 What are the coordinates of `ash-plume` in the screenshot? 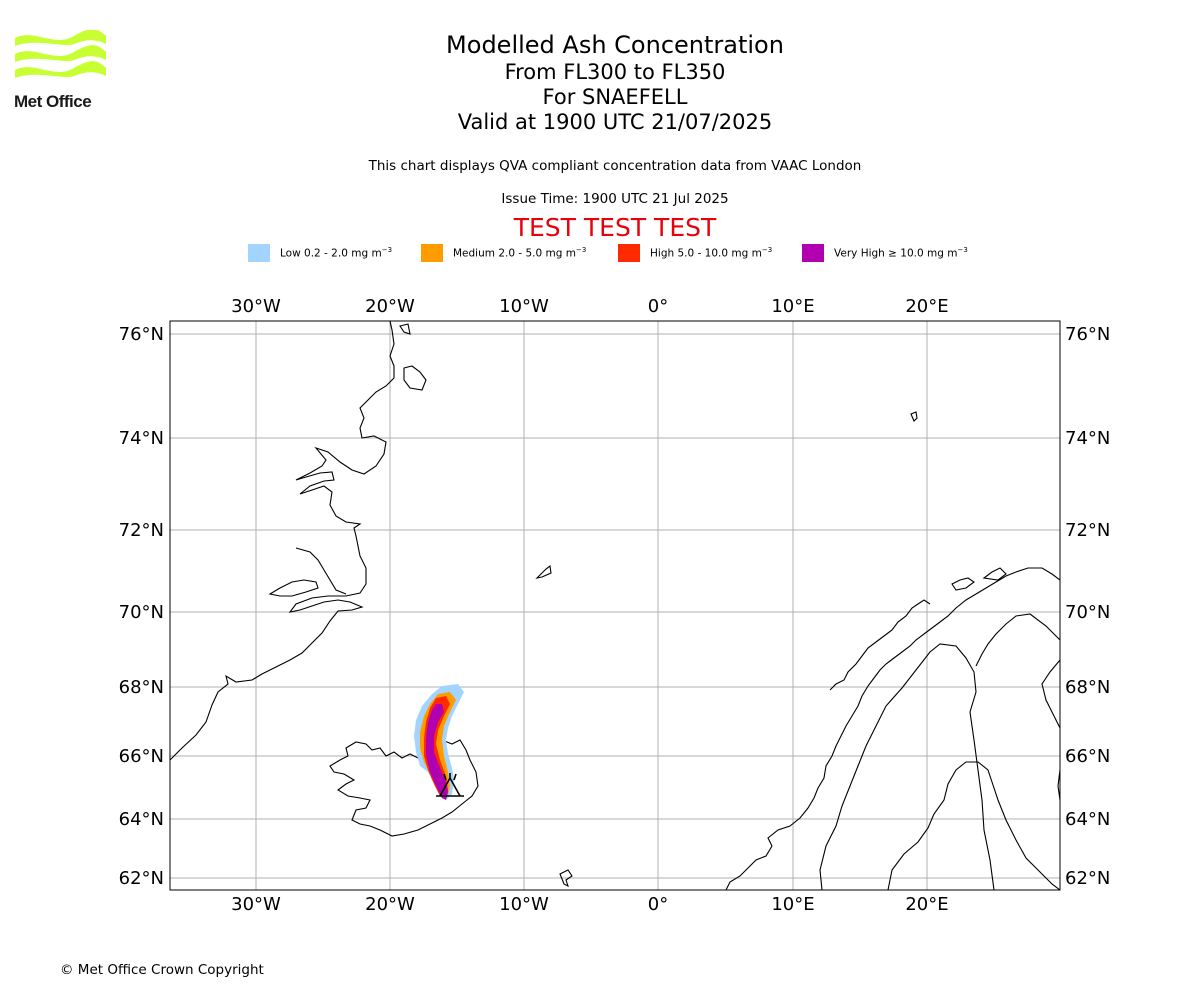 It's located at (439, 742).